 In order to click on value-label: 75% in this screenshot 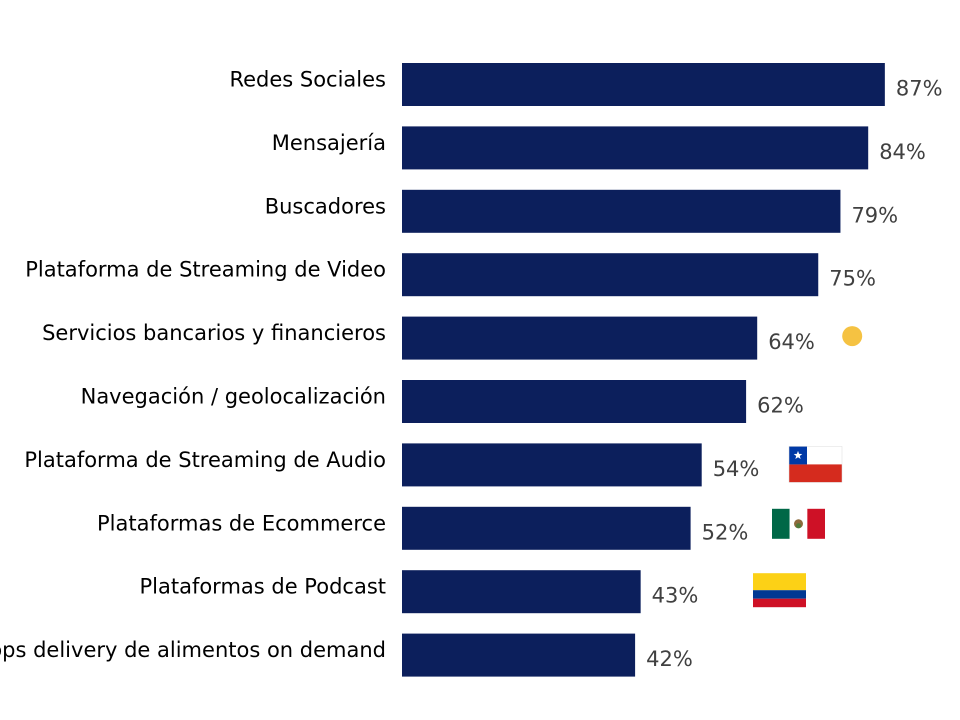, I will do `click(852, 279)`.